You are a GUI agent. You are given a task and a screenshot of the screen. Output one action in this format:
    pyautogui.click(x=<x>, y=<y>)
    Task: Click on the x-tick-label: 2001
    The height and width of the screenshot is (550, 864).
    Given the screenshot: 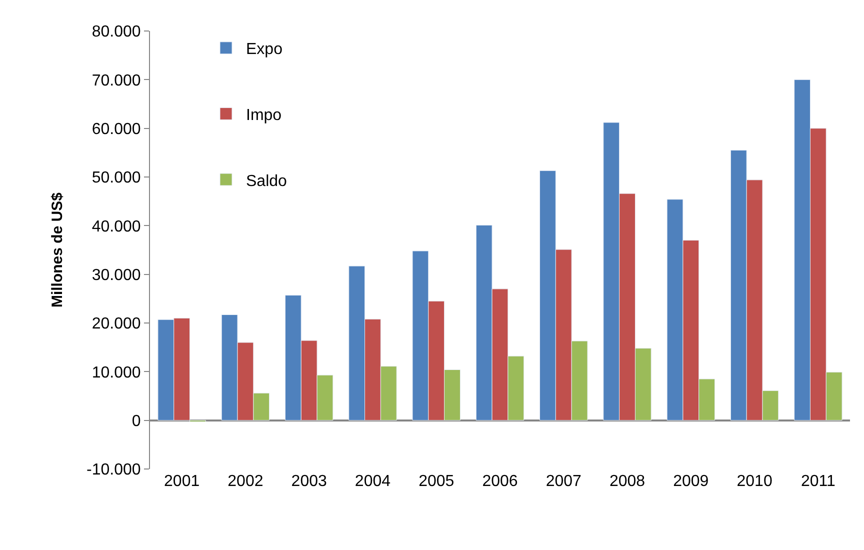 What is the action you would take?
    pyautogui.click(x=182, y=481)
    